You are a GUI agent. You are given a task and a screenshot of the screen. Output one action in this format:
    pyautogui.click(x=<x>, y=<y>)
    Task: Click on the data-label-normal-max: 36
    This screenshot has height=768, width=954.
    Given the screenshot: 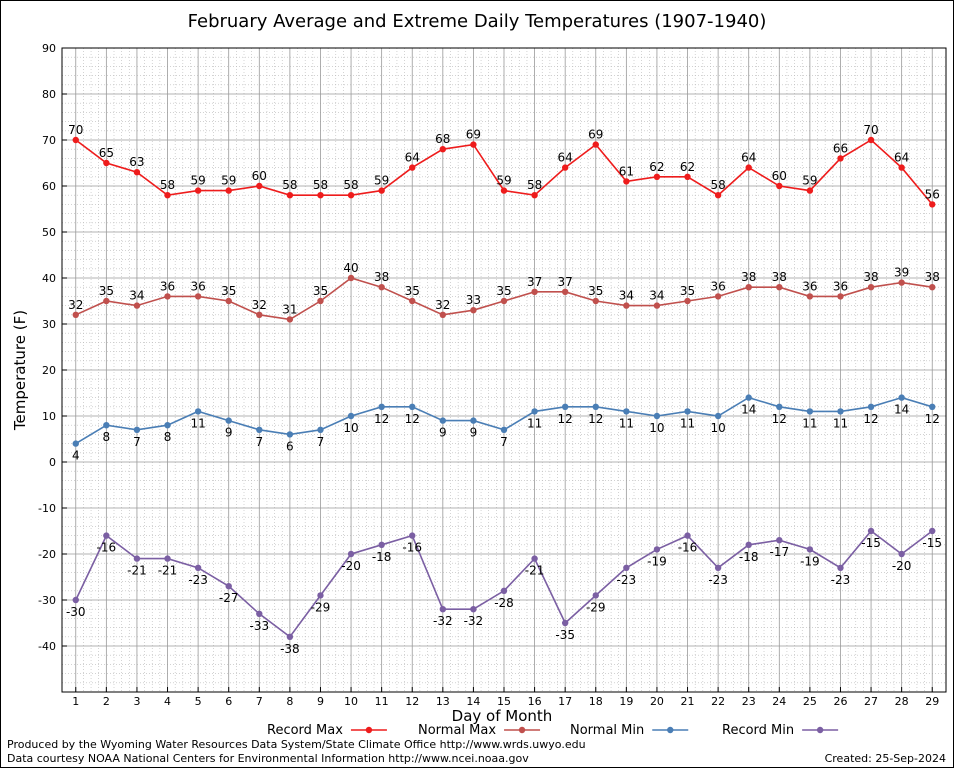 What is the action you would take?
    pyautogui.click(x=809, y=286)
    